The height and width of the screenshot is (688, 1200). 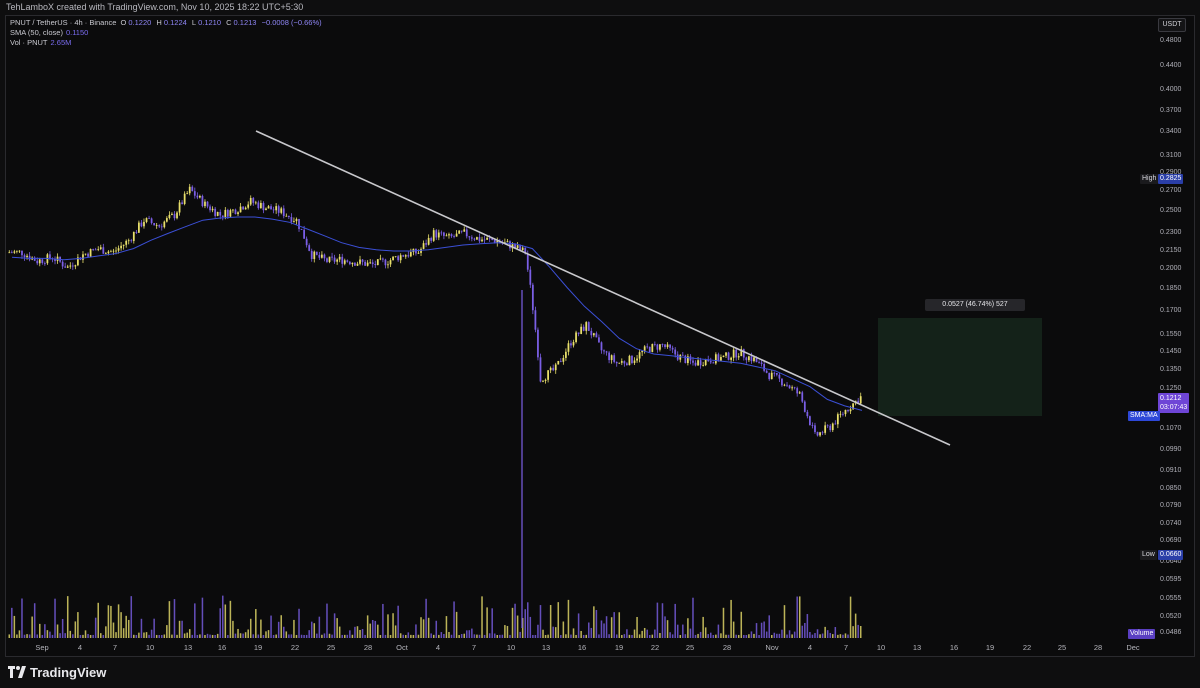 What do you see at coordinates (57, 672) in the screenshot?
I see `tradingview-logo: TradingView` at bounding box center [57, 672].